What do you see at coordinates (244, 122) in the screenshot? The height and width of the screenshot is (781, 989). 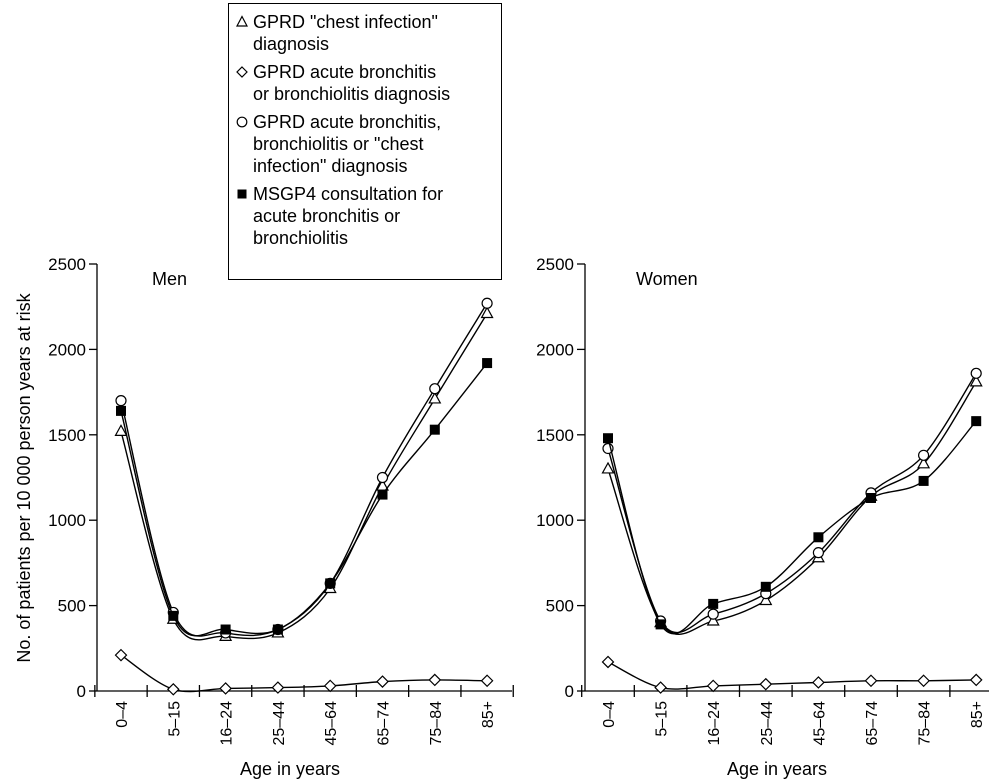 I see `circle-marker-icon` at bounding box center [244, 122].